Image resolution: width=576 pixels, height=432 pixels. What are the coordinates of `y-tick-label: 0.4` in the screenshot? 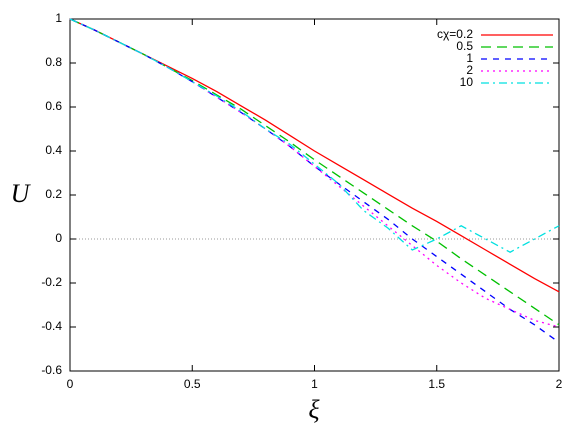 It's located at (53, 150).